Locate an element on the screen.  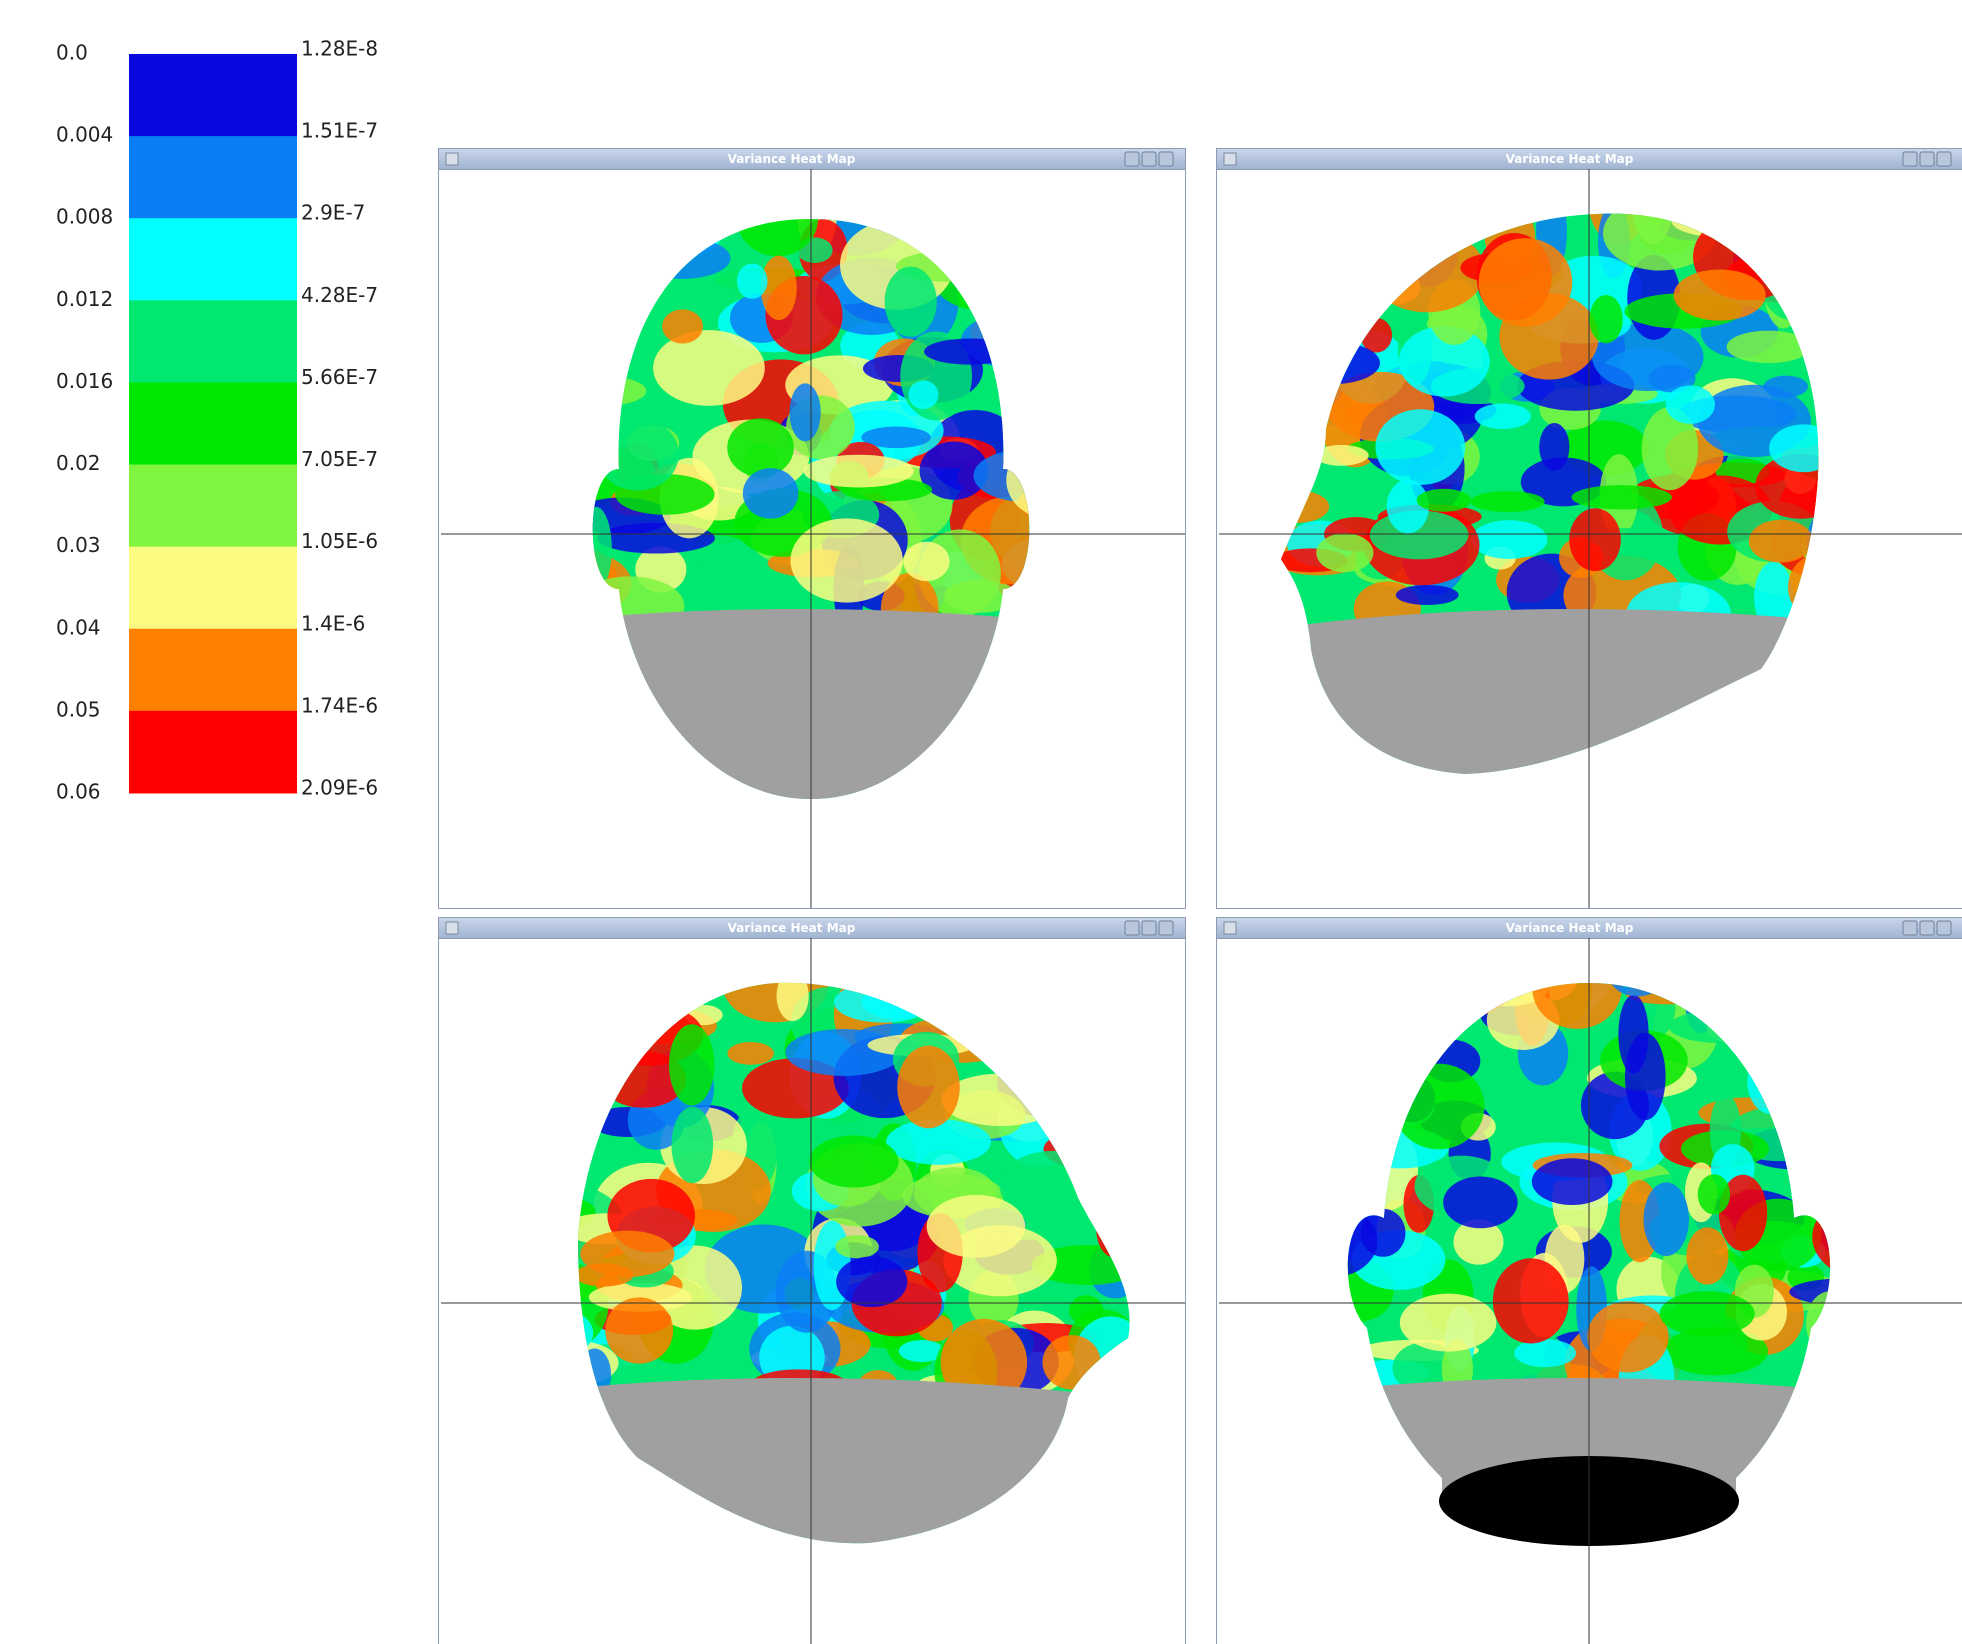
legend-left-label: 0.012 is located at coordinates (84, 299).